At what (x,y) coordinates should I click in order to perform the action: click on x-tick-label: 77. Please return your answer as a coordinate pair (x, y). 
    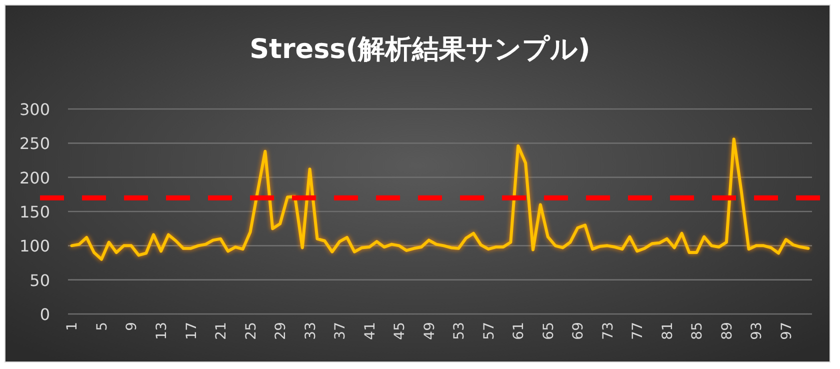
    Looking at the image, I should click on (638, 331).